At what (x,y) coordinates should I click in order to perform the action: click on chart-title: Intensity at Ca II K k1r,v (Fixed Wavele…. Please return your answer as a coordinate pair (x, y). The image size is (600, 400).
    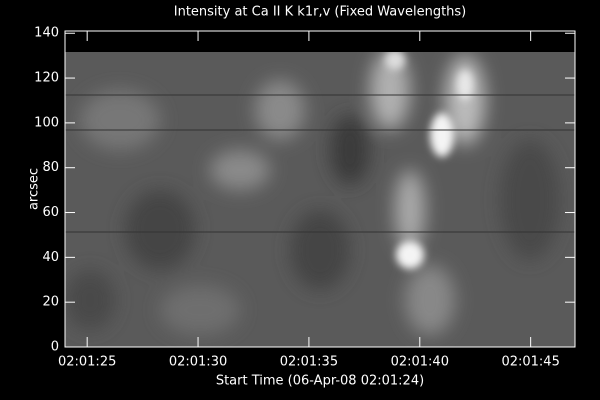
    Looking at the image, I should click on (320, 12).